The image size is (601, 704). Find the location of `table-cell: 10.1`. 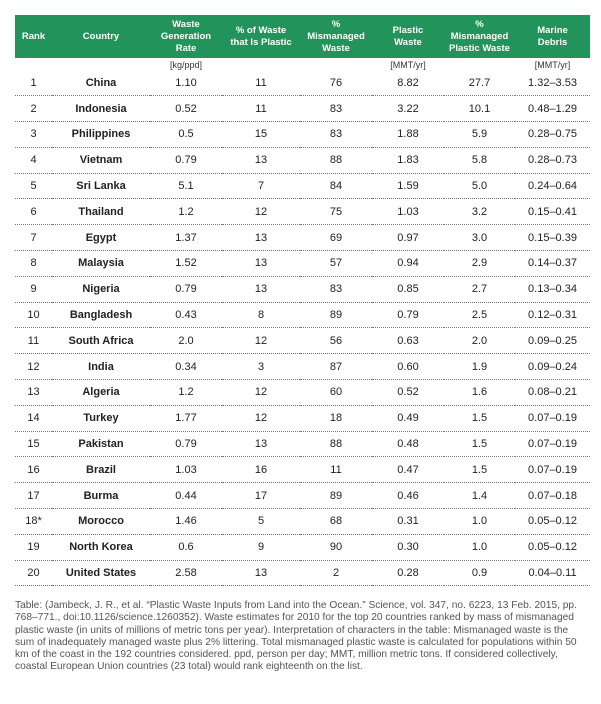

table-cell: 10.1 is located at coordinates (479, 109).